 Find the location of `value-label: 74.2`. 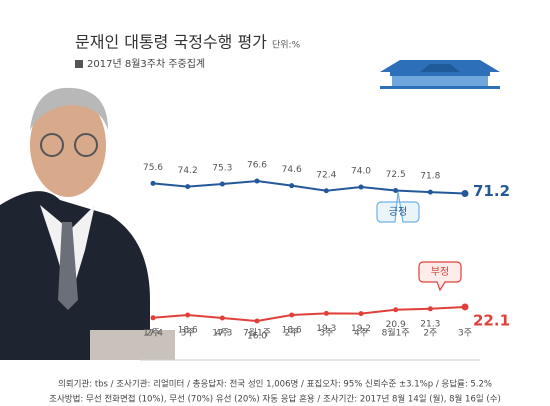

value-label: 74.2 is located at coordinates (188, 171).